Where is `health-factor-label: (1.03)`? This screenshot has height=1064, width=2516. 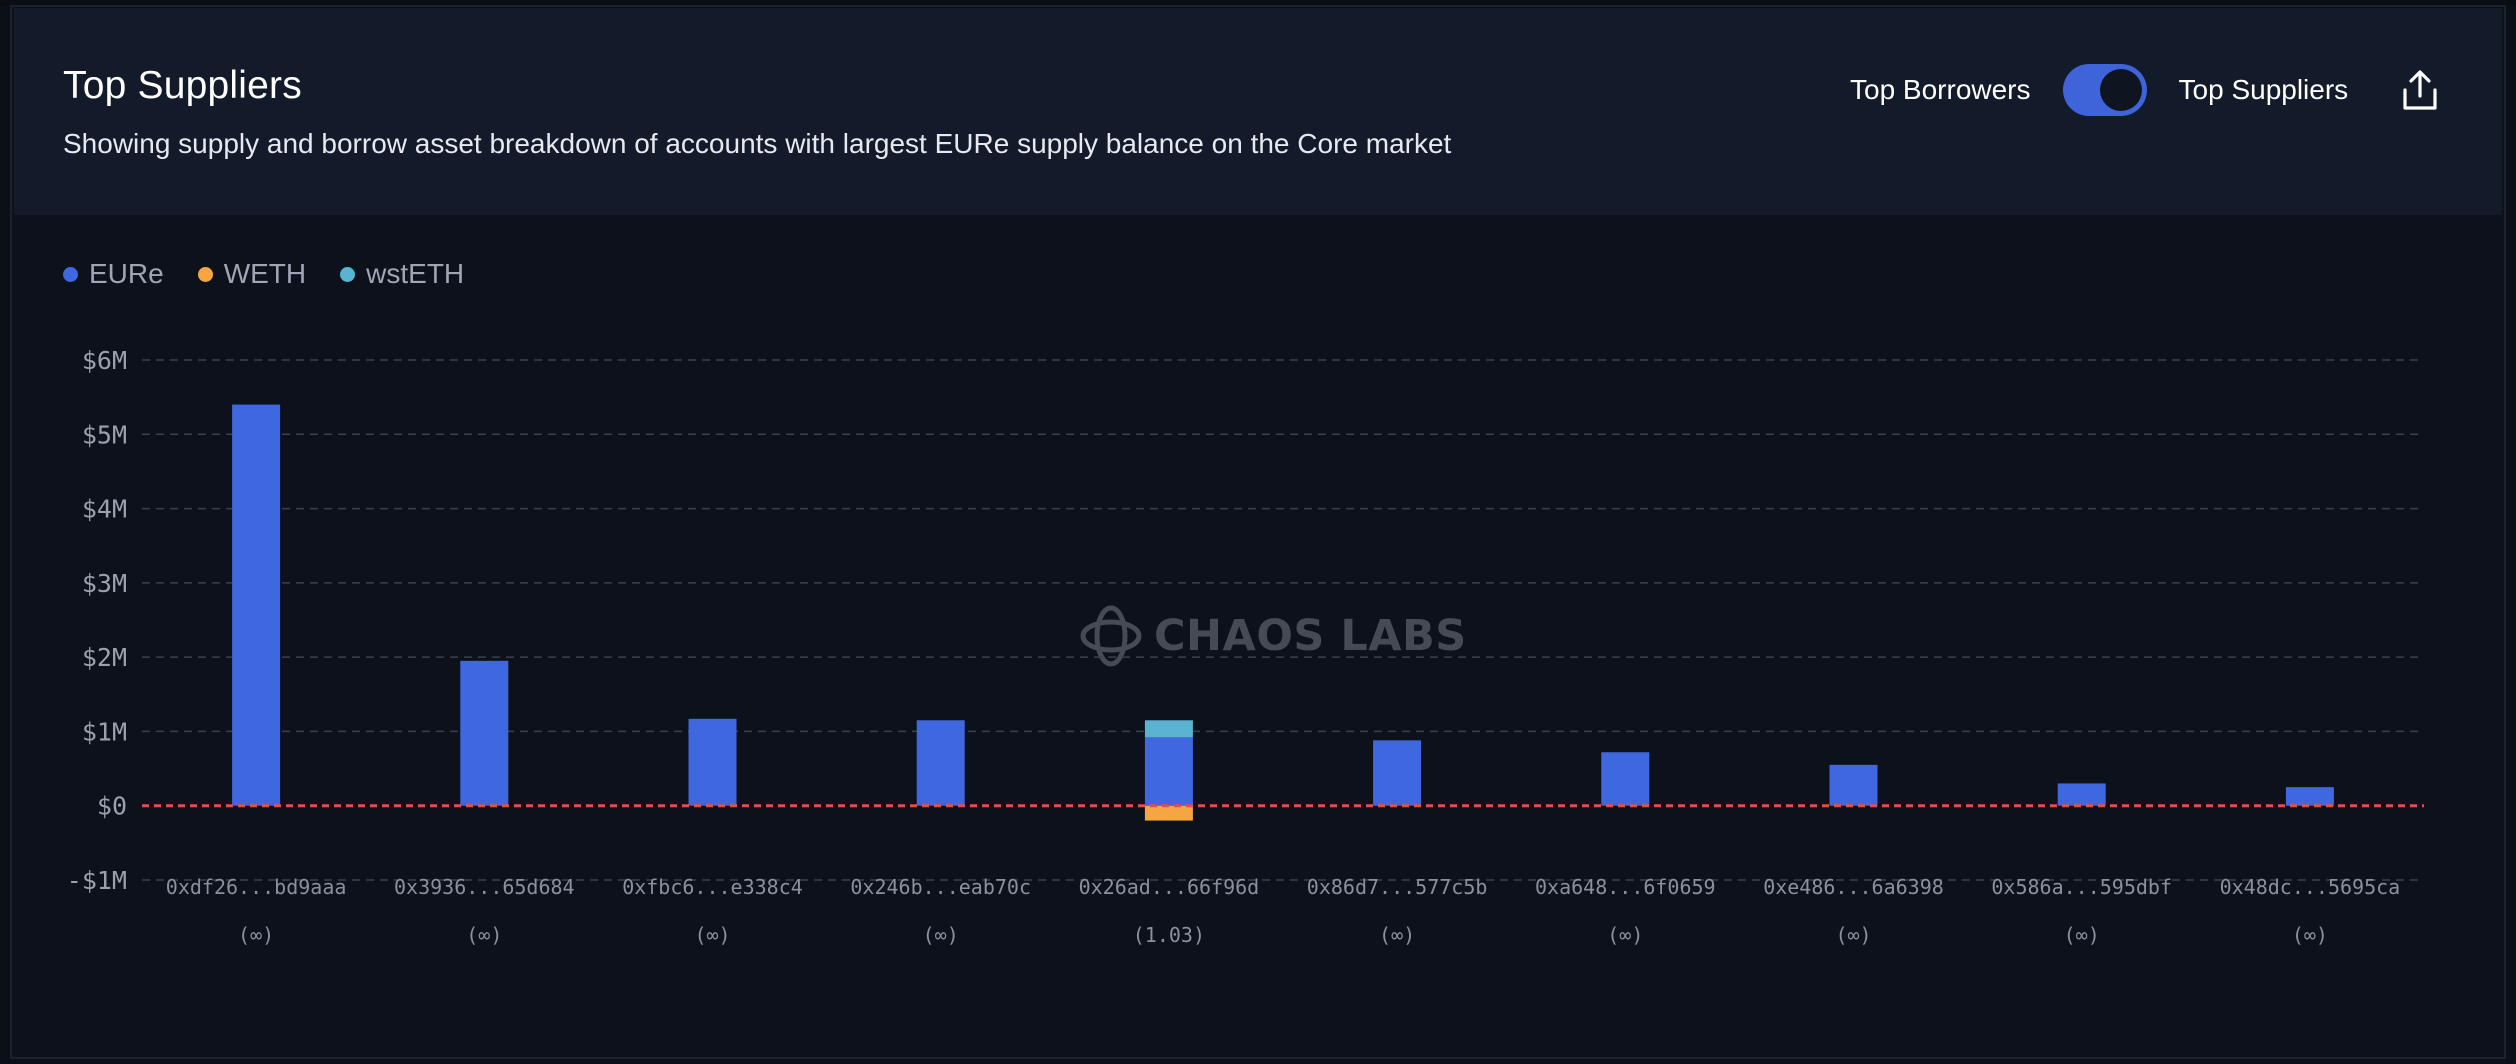
health-factor-label: (1.03) is located at coordinates (1169, 935).